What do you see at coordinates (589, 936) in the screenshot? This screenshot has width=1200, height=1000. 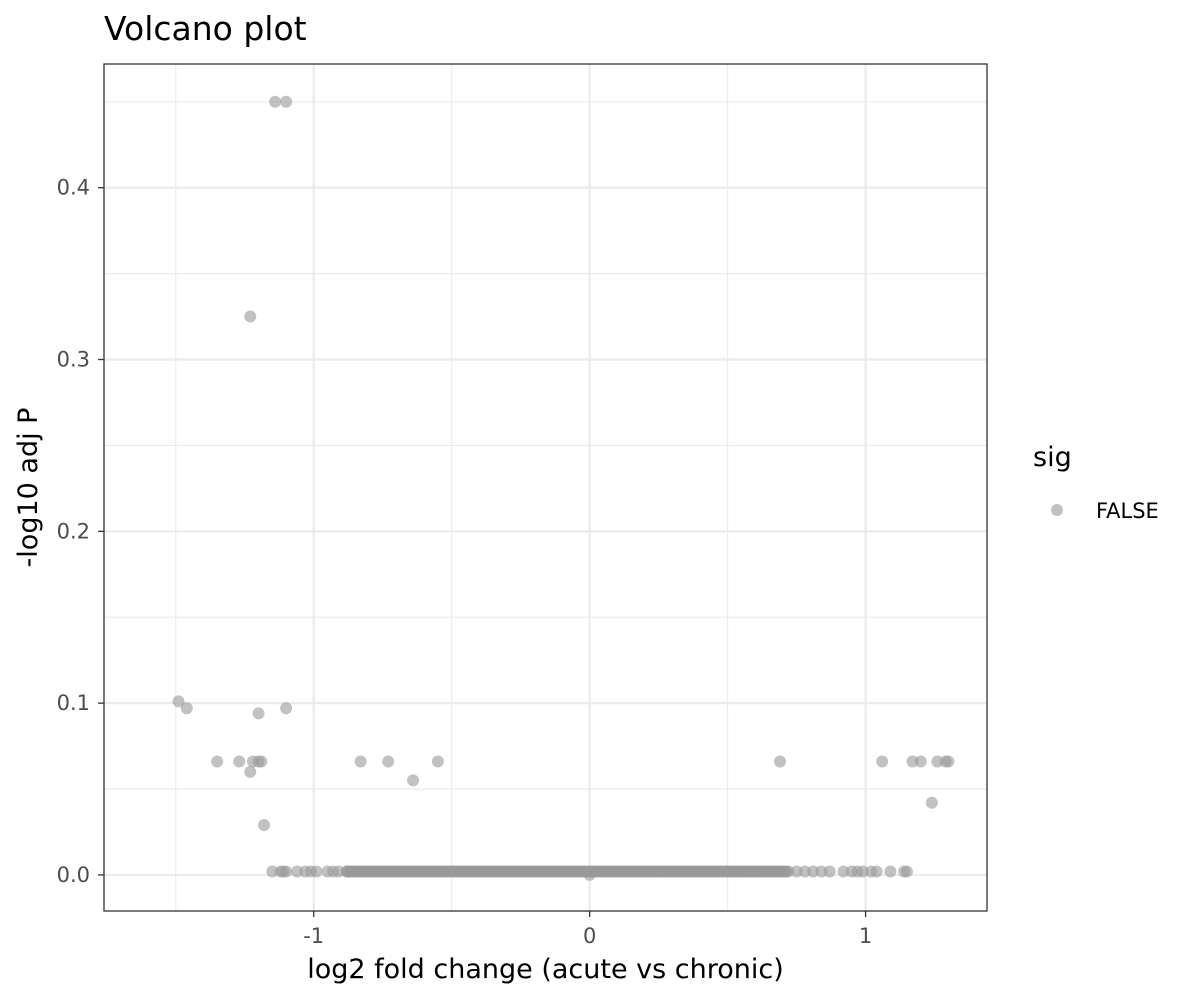 I see `x-tick-label: 0` at bounding box center [589, 936].